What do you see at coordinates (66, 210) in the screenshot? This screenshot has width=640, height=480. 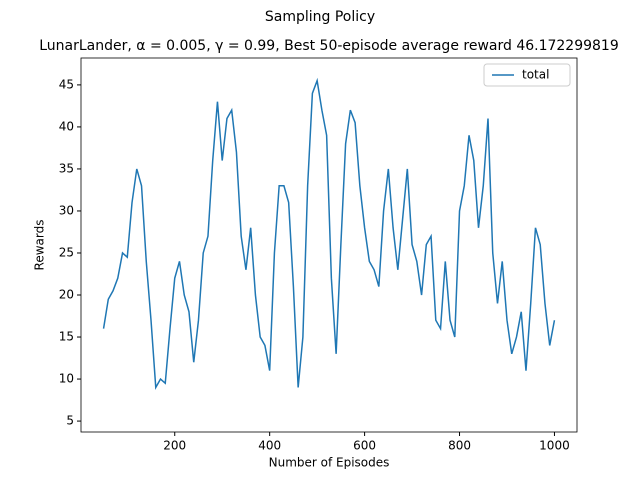 I see `y-tick-label: 30` at bounding box center [66, 210].